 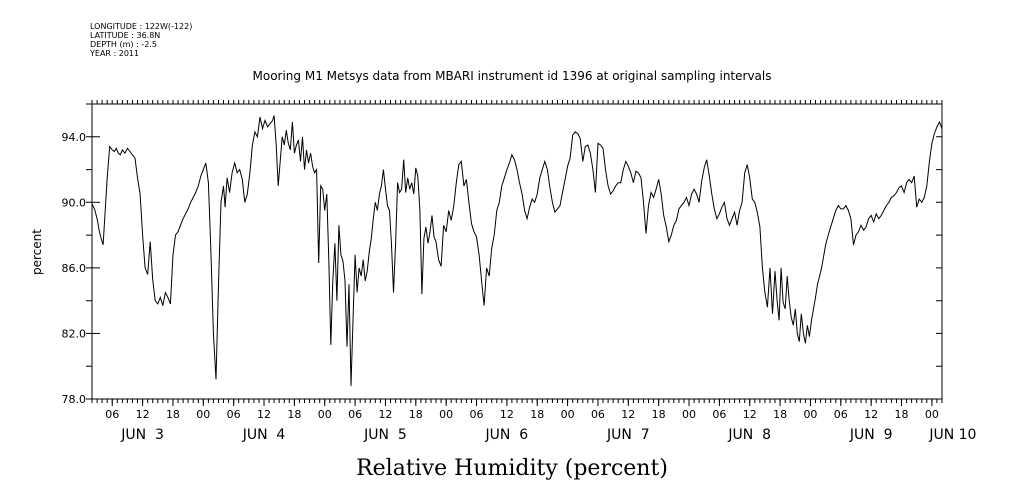 What do you see at coordinates (125, 35) in the screenshot?
I see `meta-latitude: LATITUDE : 36.8N` at bounding box center [125, 35].